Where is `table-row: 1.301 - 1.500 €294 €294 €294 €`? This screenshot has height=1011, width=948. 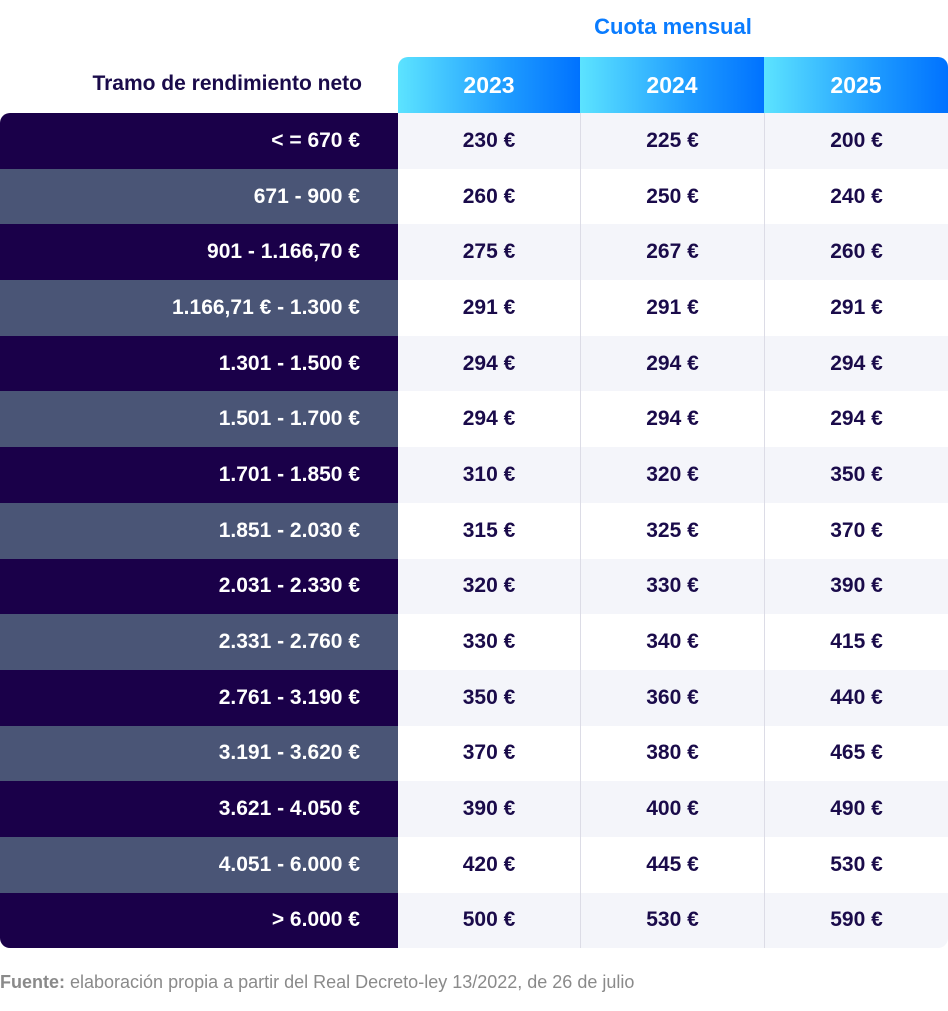 table-row: 1.301 - 1.500 €294 €294 €294 € is located at coordinates (474, 363).